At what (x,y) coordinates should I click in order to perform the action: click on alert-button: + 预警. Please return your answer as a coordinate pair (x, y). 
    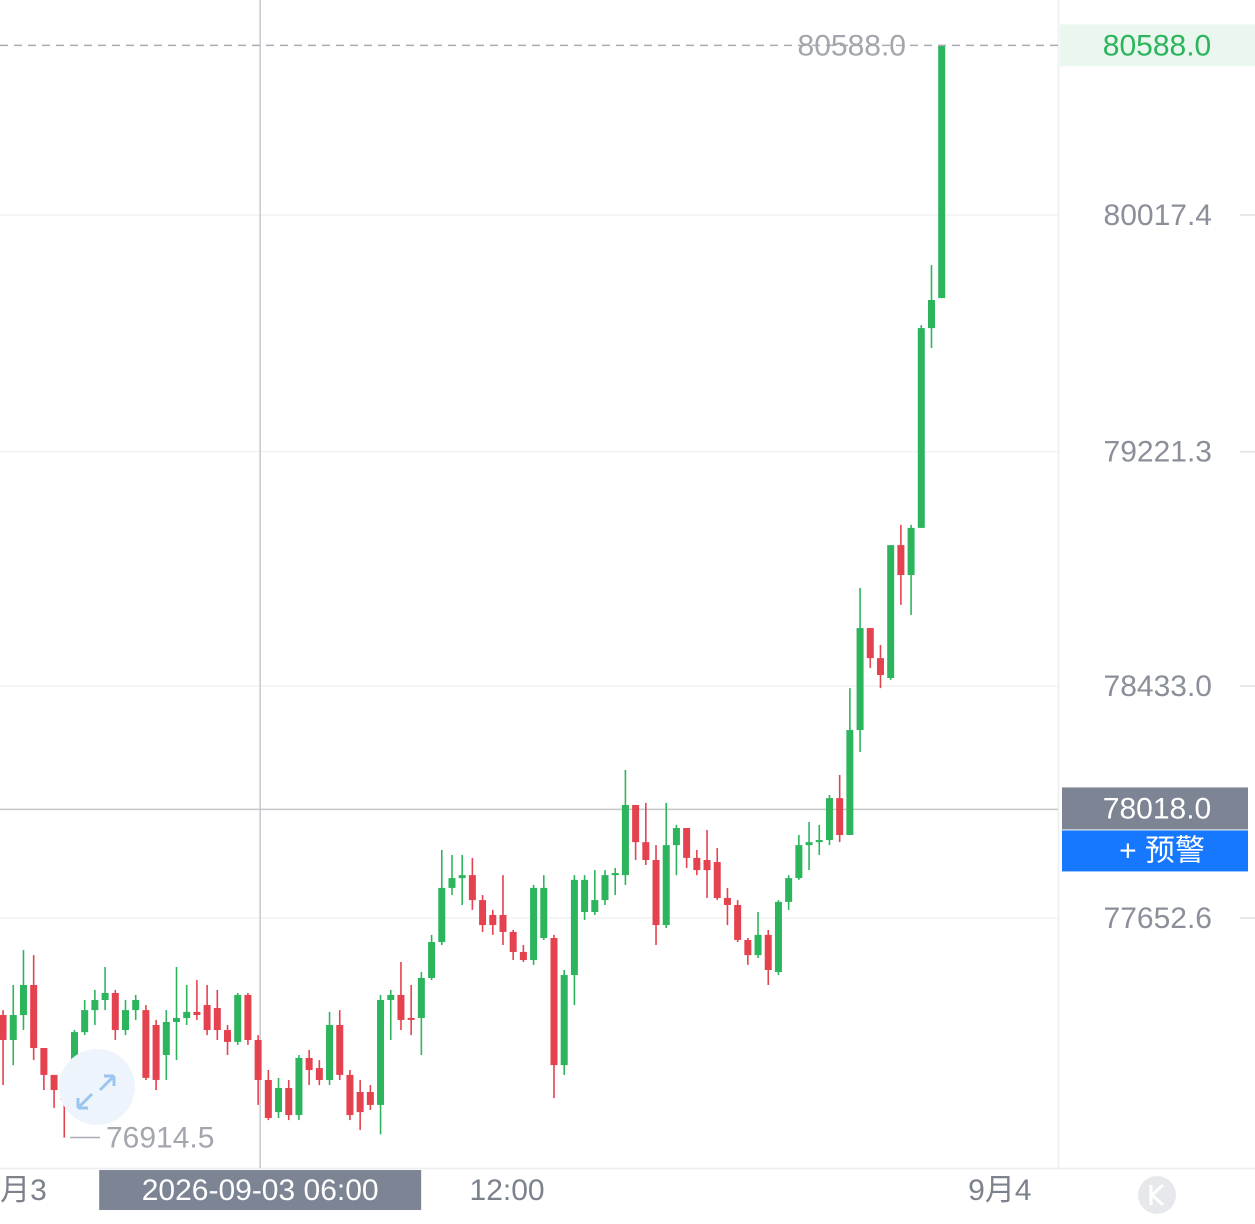
    Looking at the image, I should click on (1155, 851).